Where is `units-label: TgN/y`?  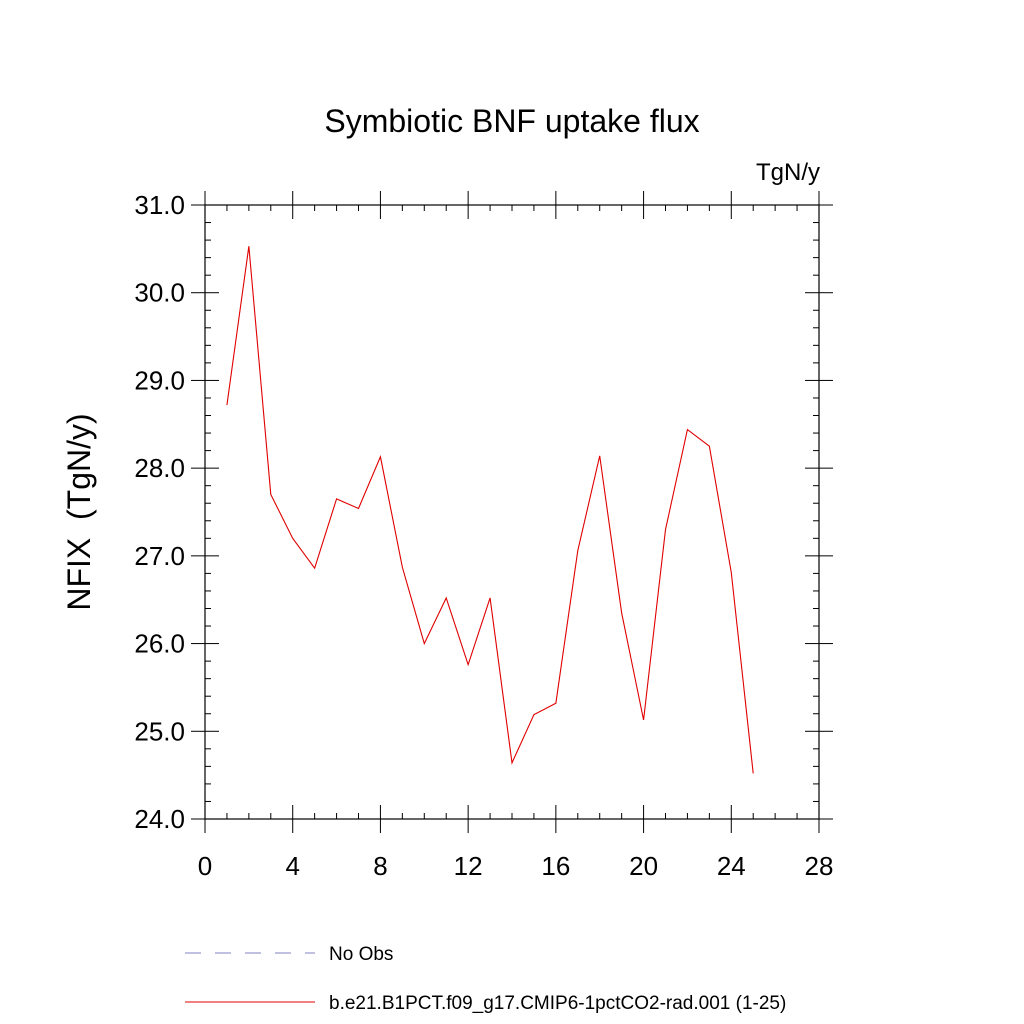 units-label: TgN/y is located at coordinates (788, 172).